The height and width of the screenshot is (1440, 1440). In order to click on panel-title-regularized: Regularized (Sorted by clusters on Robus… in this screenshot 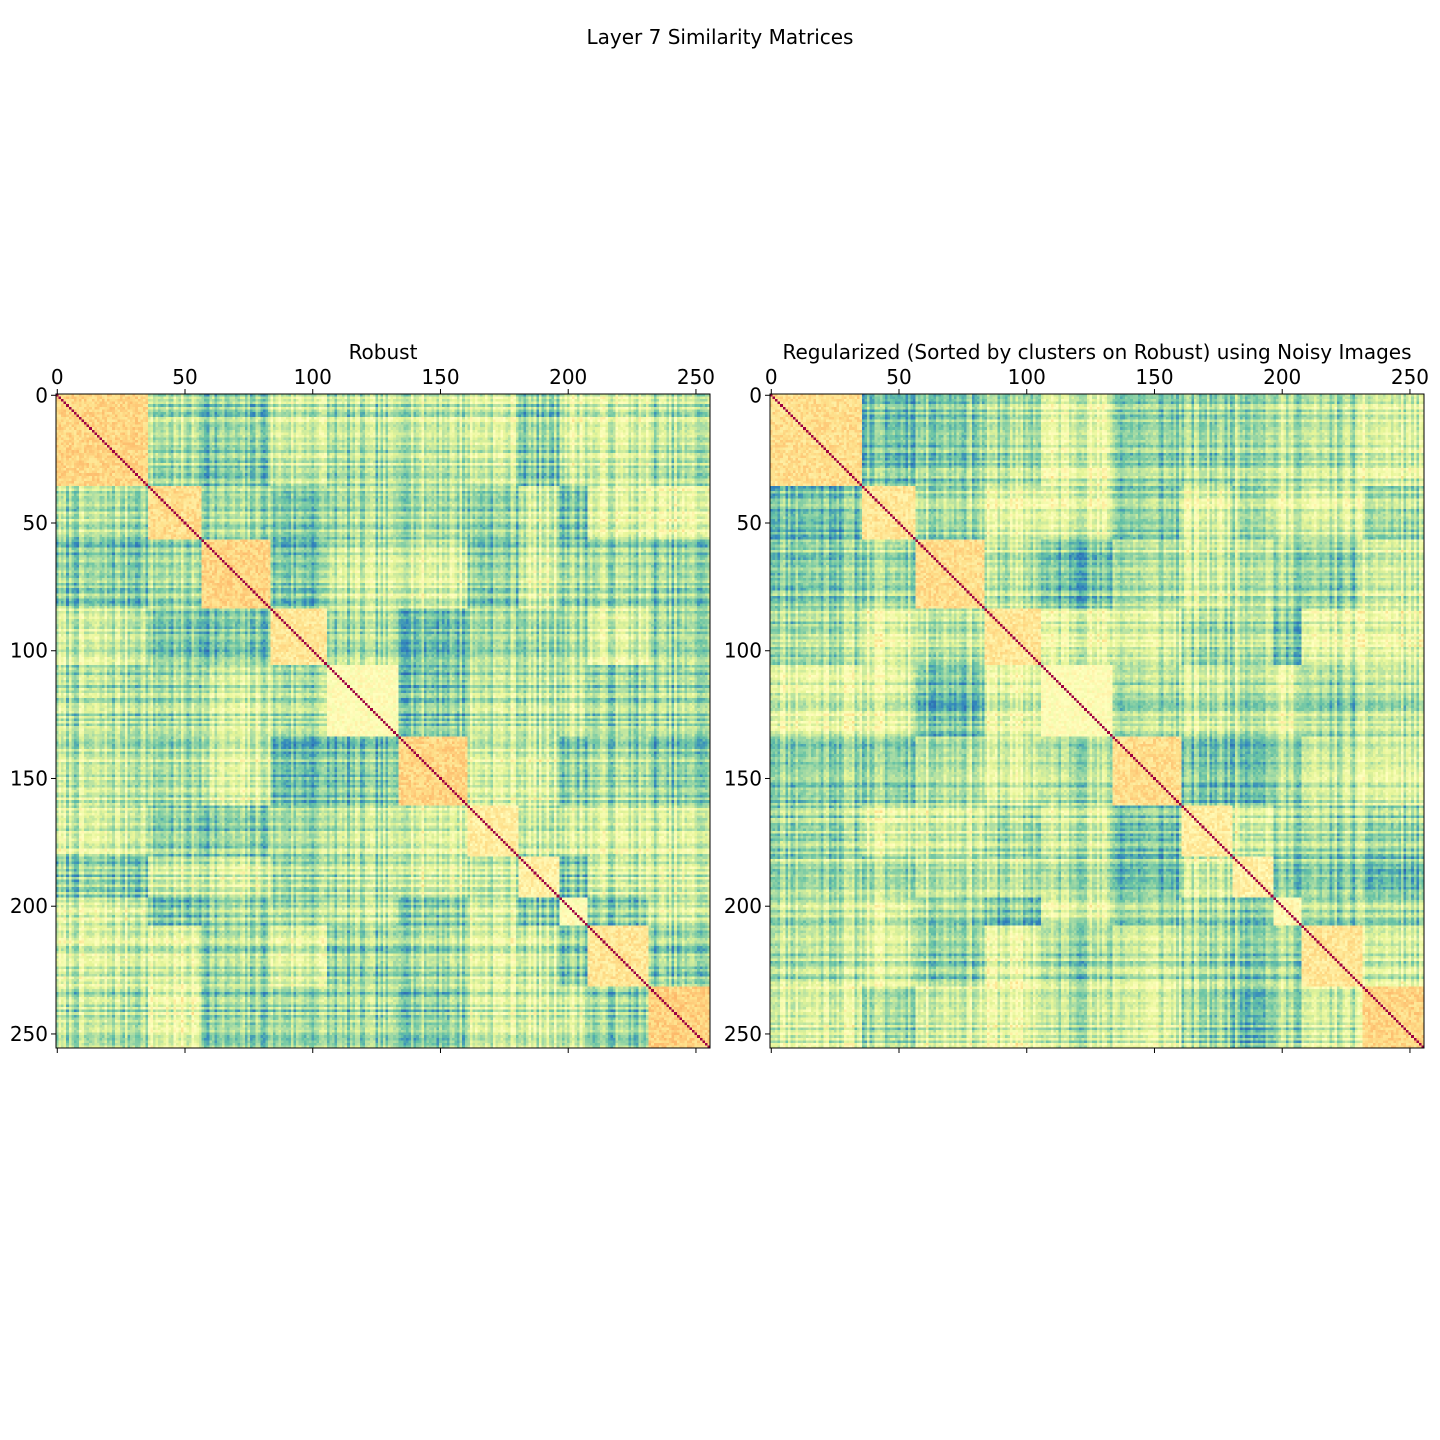, I will do `click(1097, 352)`.